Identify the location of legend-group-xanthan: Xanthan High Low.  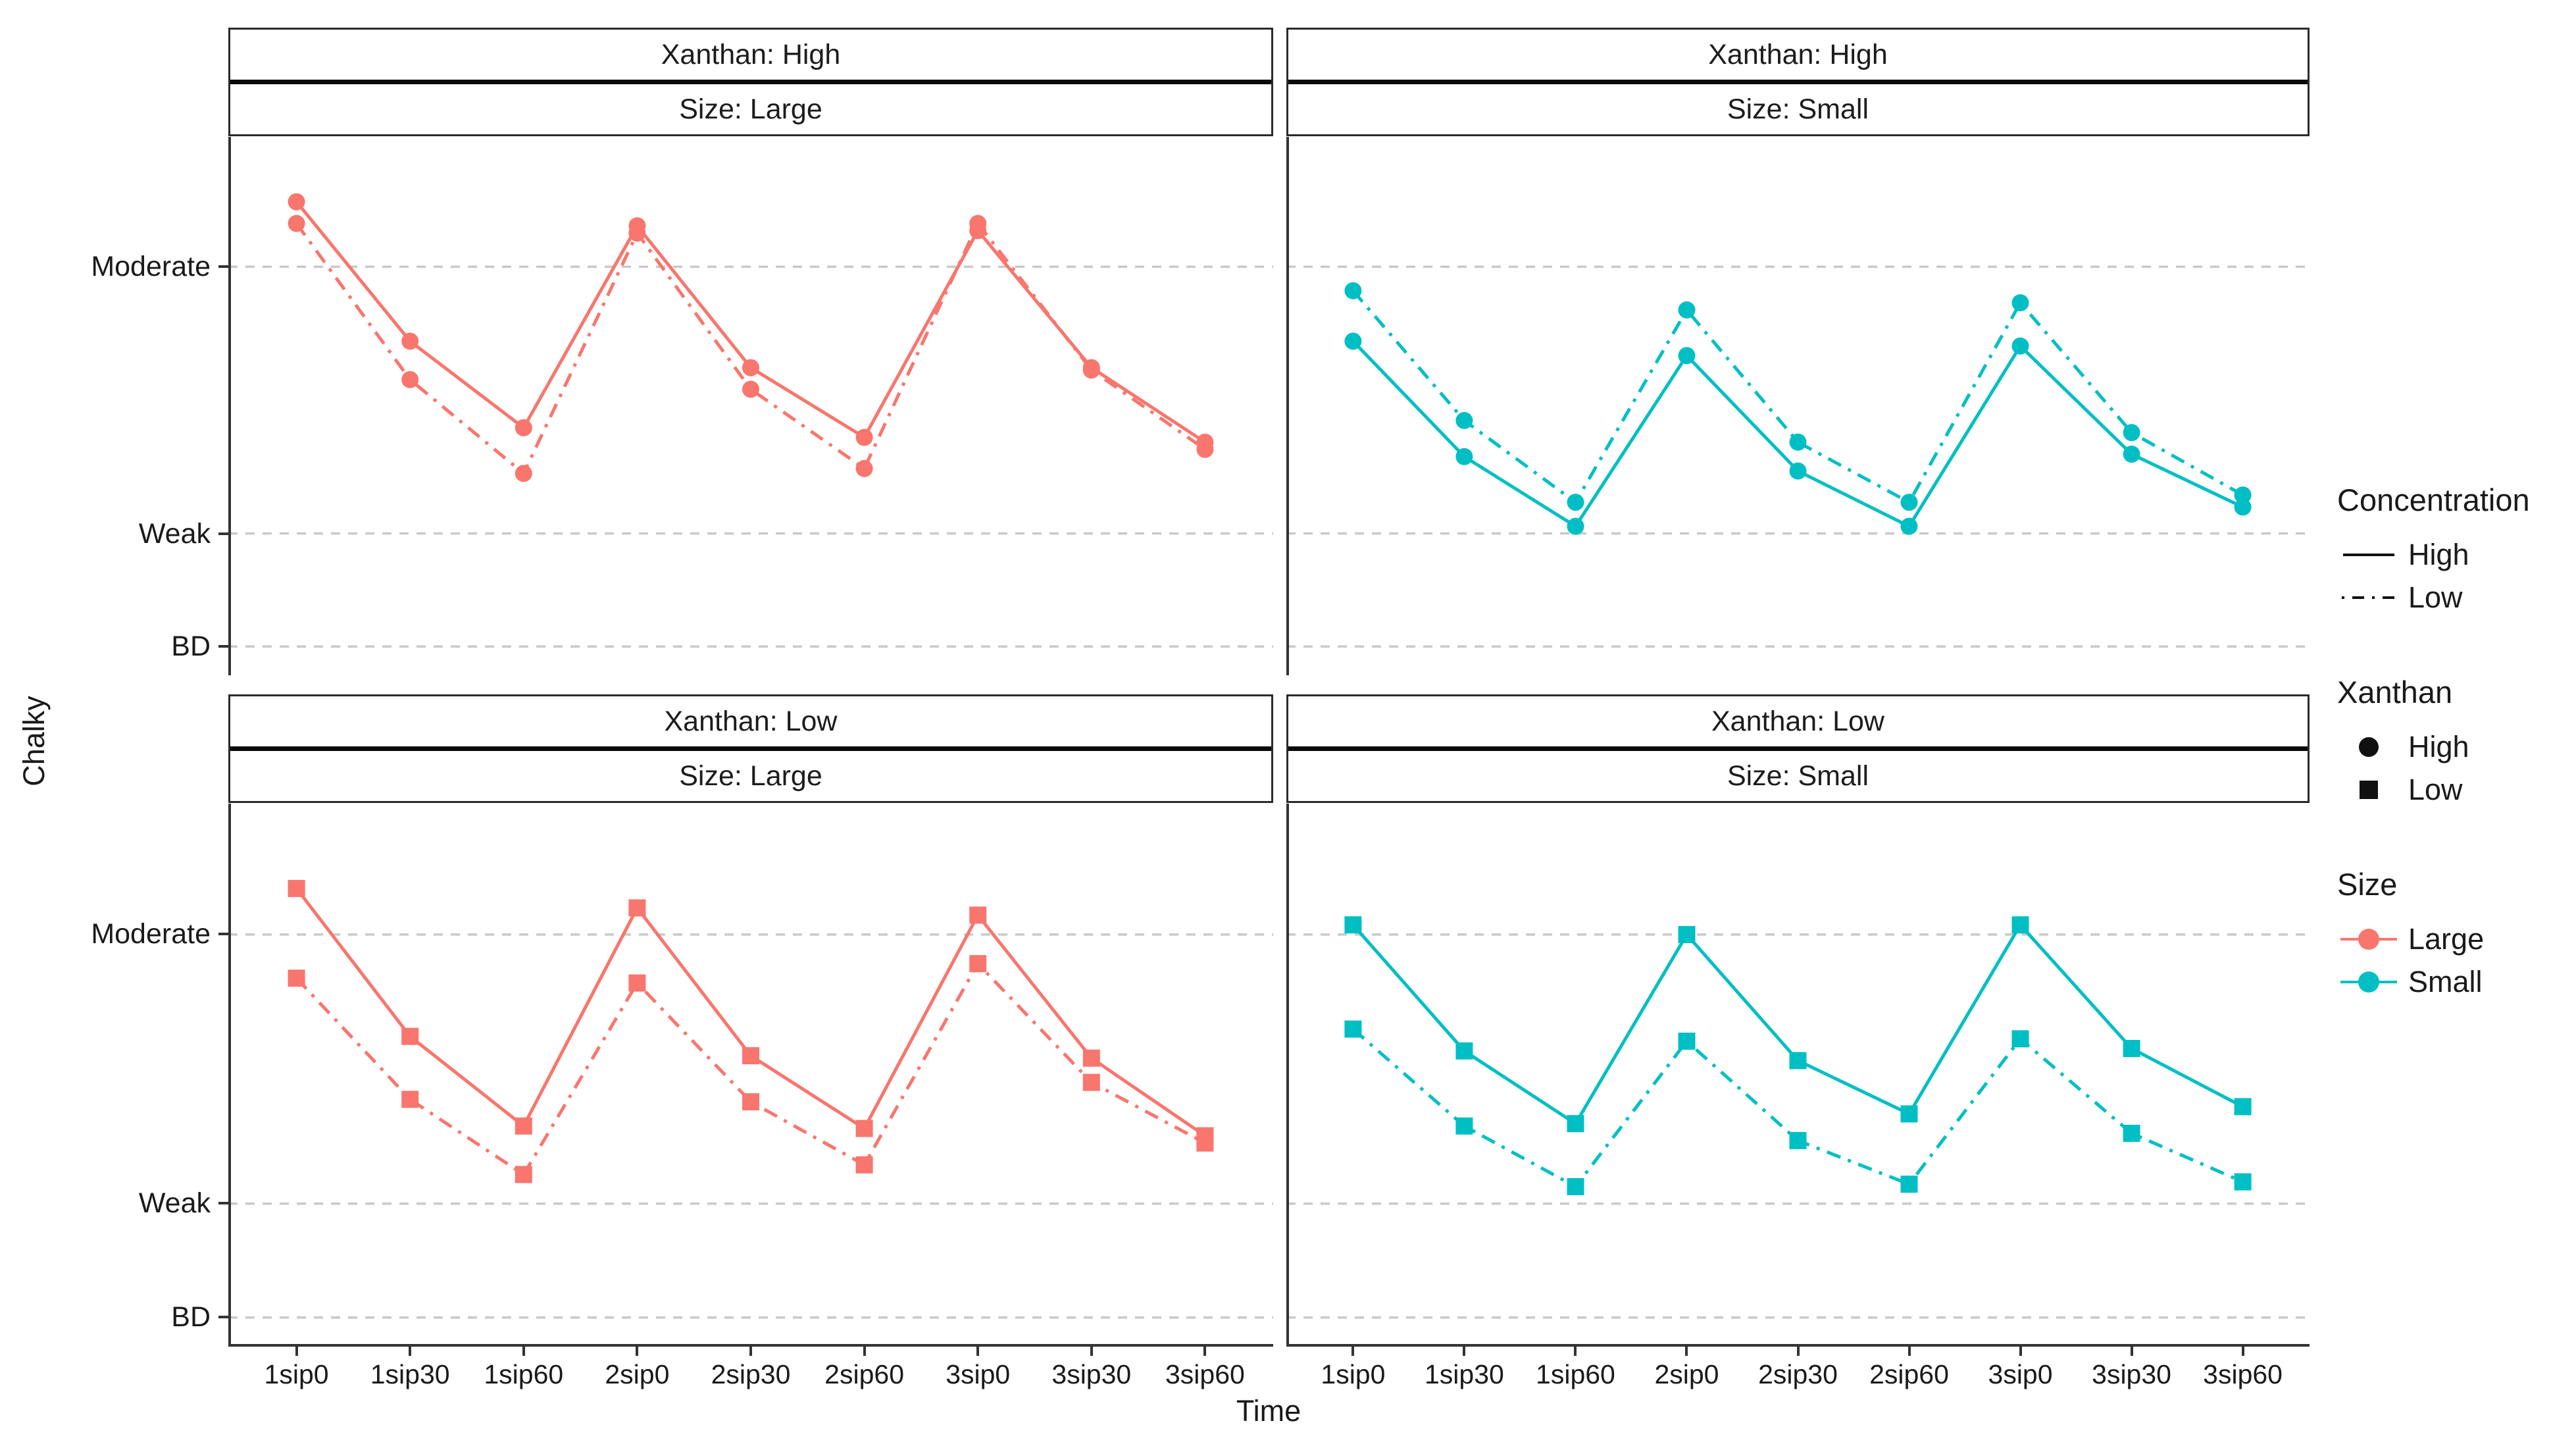
(2455, 742).